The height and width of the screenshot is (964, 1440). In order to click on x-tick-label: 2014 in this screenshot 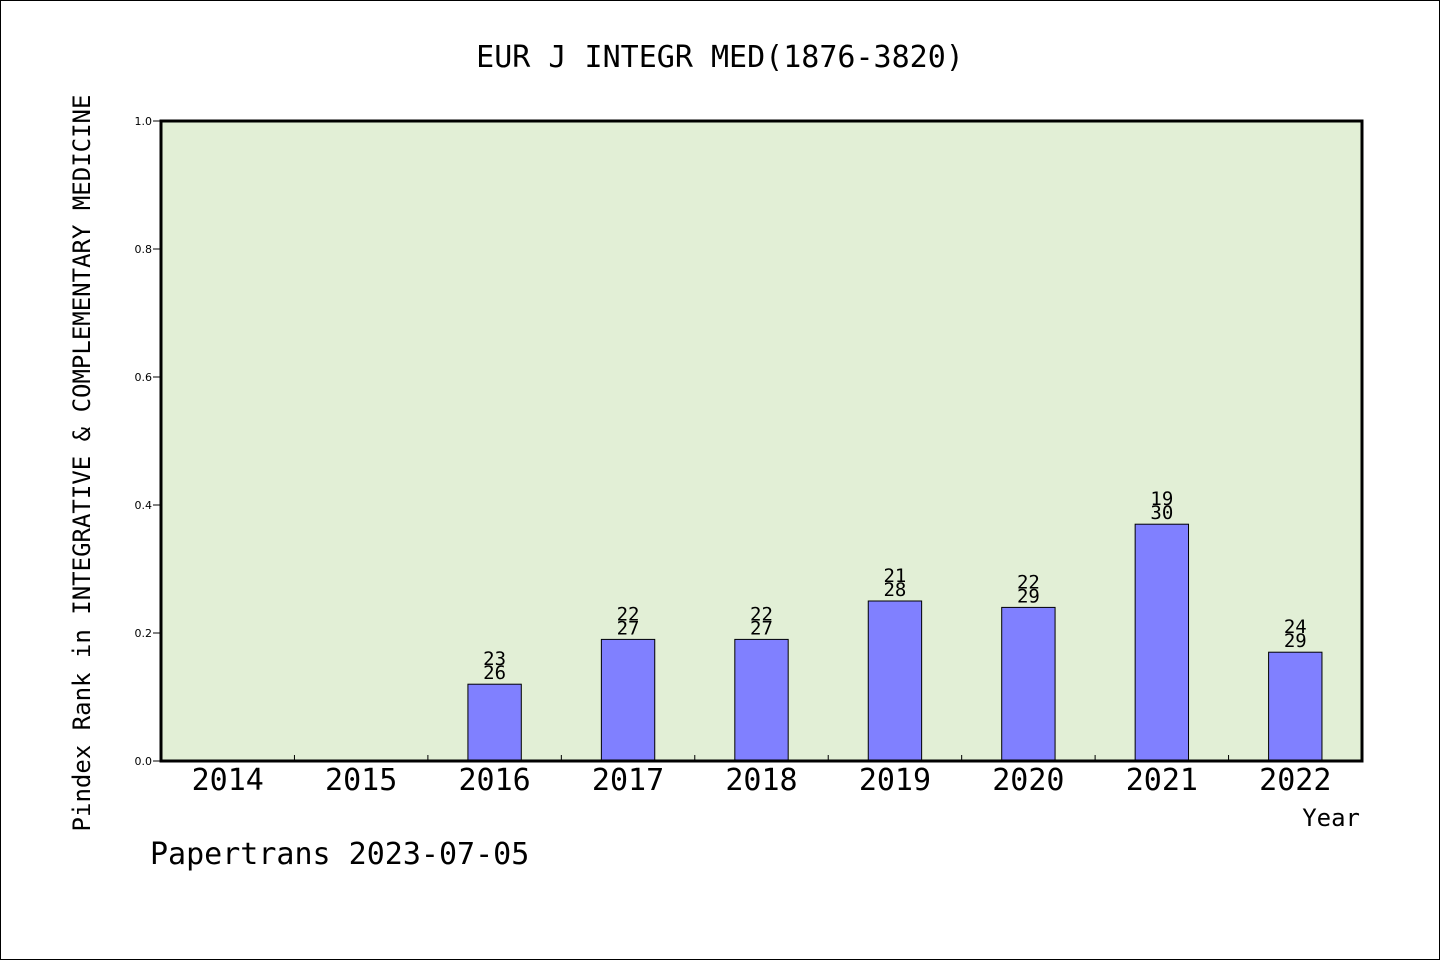, I will do `click(228, 780)`.